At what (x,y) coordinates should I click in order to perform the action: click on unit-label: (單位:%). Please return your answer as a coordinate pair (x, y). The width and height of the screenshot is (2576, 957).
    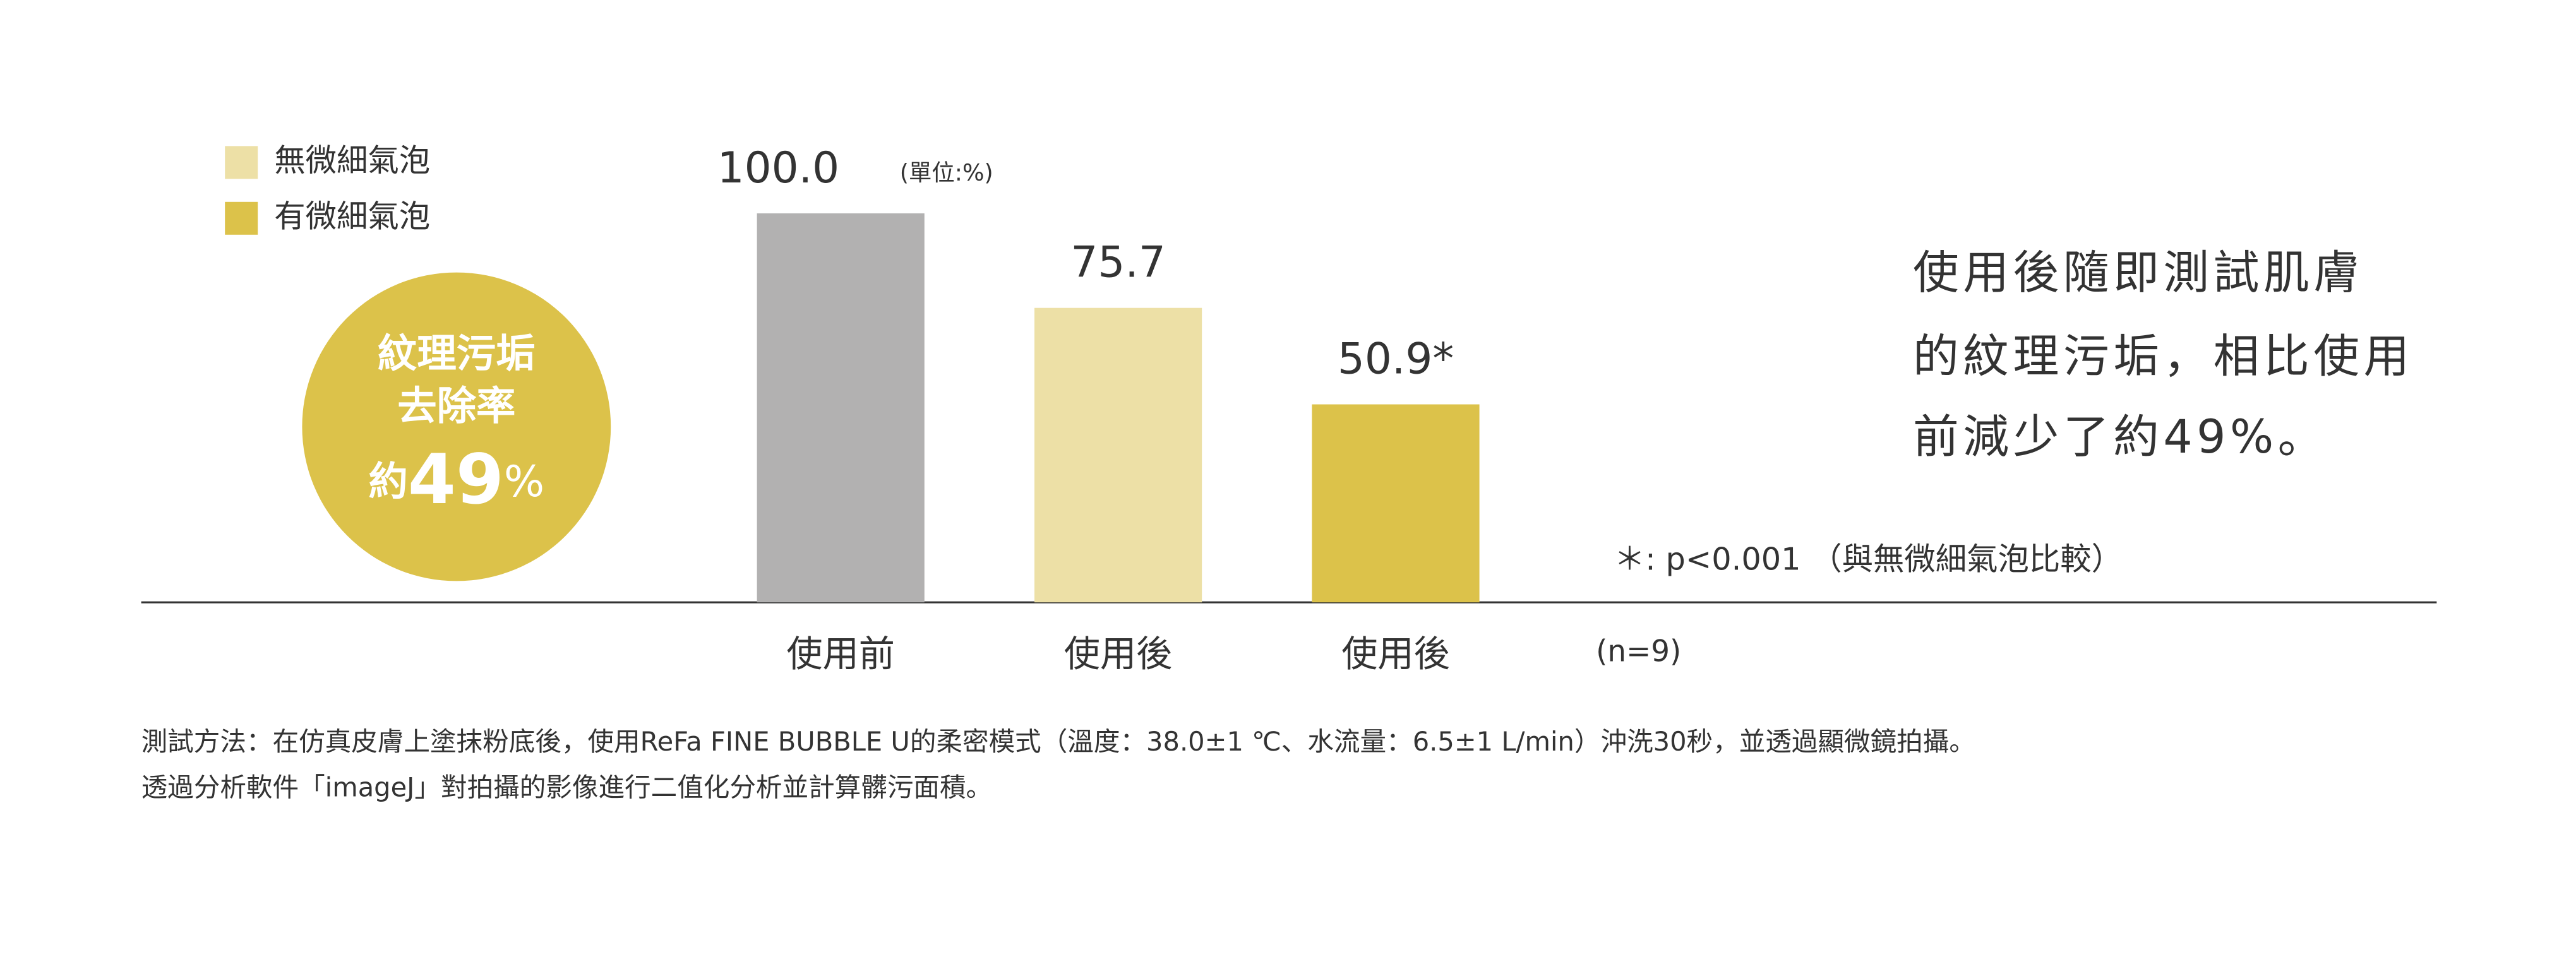
    Looking at the image, I should click on (946, 172).